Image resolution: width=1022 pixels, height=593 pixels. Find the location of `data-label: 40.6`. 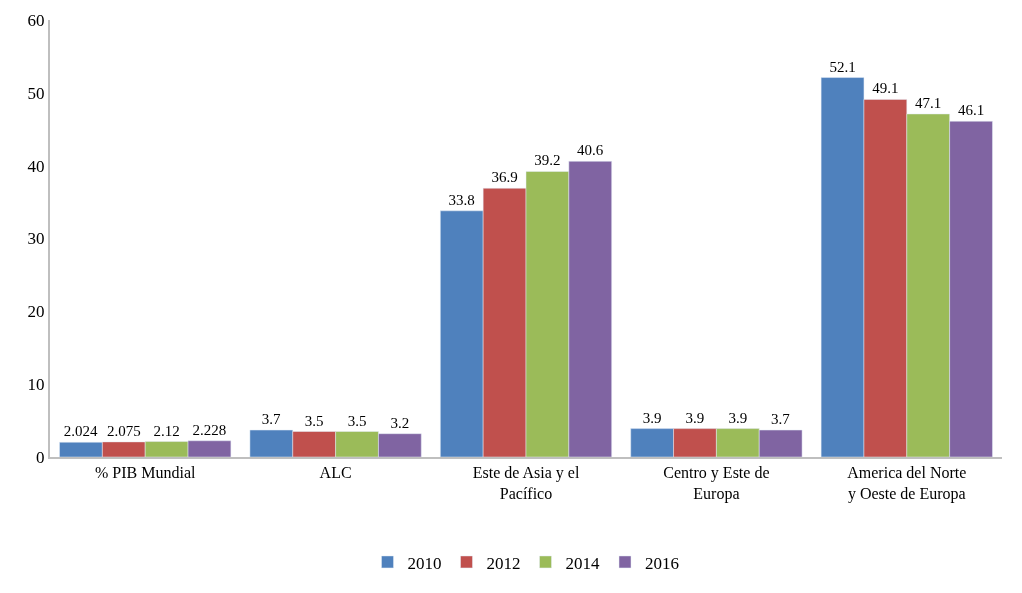

data-label: 40.6 is located at coordinates (590, 150).